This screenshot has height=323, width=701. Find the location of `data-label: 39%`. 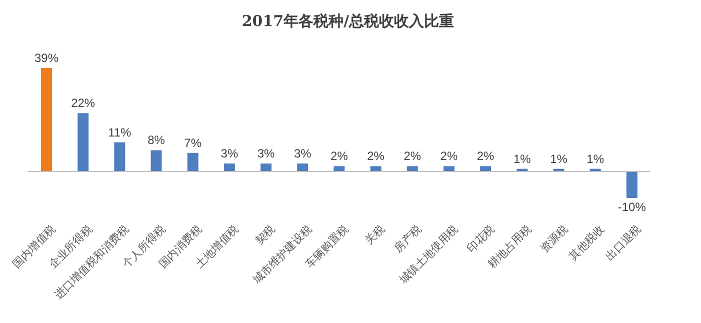

data-label: 39% is located at coordinates (46, 58).